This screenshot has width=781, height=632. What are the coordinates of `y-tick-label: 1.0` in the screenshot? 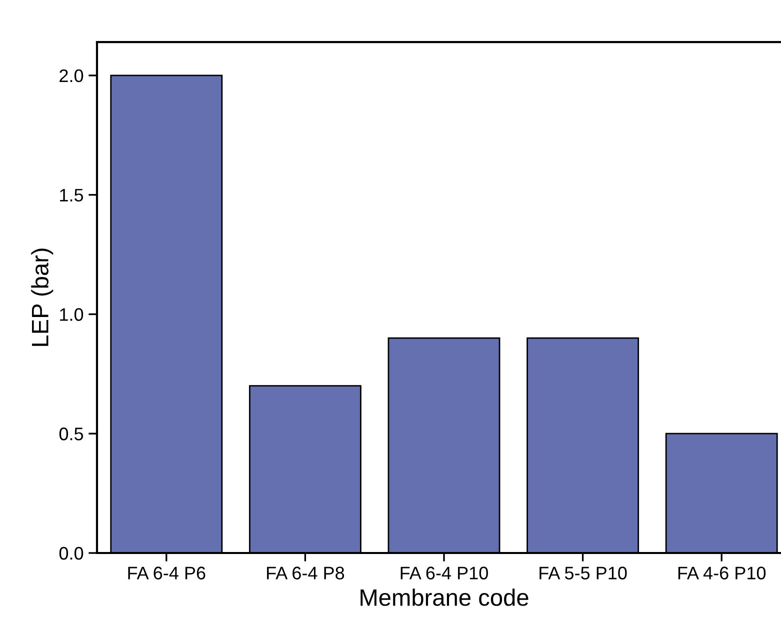 It's located at (72, 314).